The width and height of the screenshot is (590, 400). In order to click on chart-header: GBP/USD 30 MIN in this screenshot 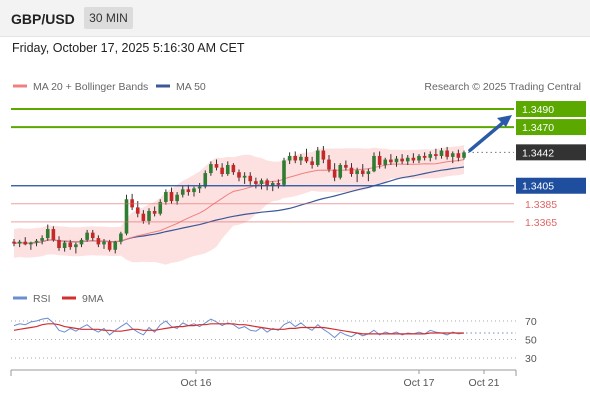, I will do `click(295, 18)`.